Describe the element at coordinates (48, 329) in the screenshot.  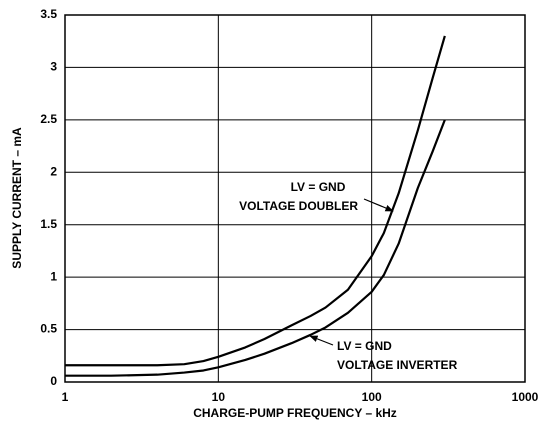
I see `y-tick-label: 0.5` at that location.